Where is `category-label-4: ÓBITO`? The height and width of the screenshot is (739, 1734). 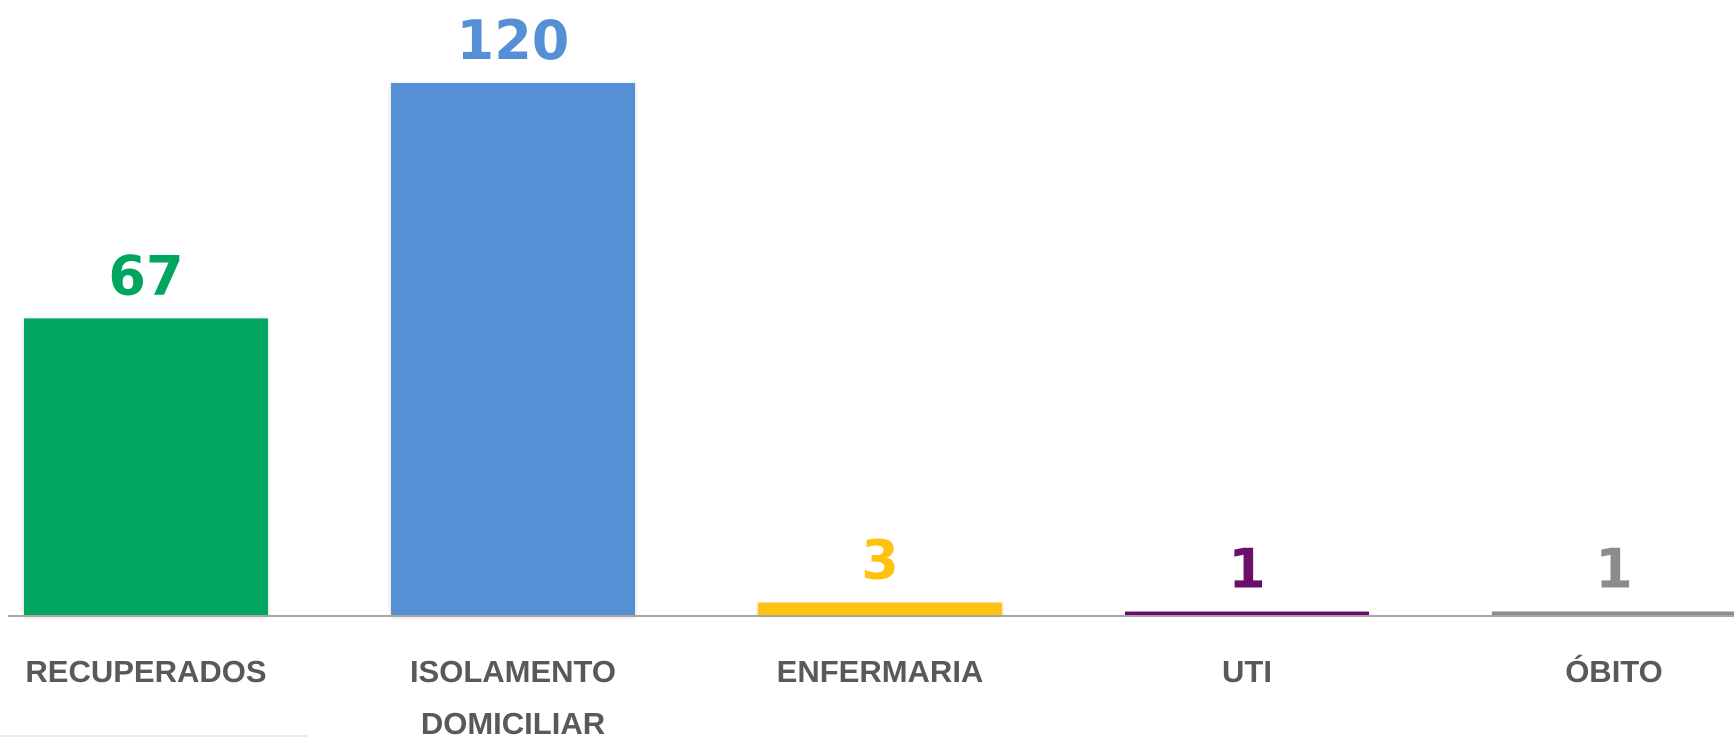
category-label-4: ÓBITO is located at coordinates (1614, 671).